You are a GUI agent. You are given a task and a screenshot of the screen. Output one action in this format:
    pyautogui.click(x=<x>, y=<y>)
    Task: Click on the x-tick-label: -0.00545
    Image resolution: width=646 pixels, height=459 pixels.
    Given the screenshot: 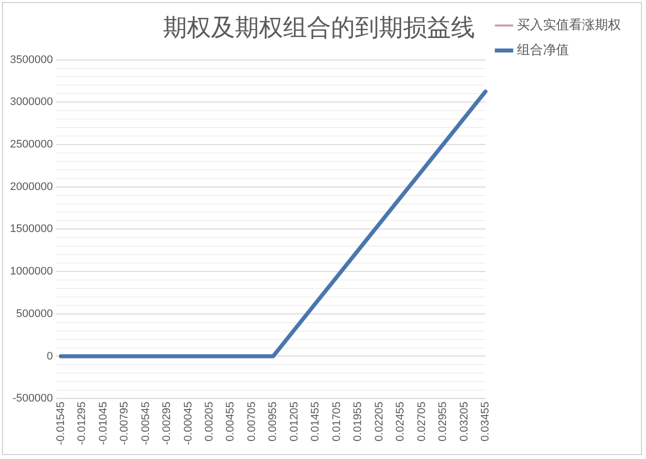 What is the action you would take?
    pyautogui.click(x=146, y=424)
    